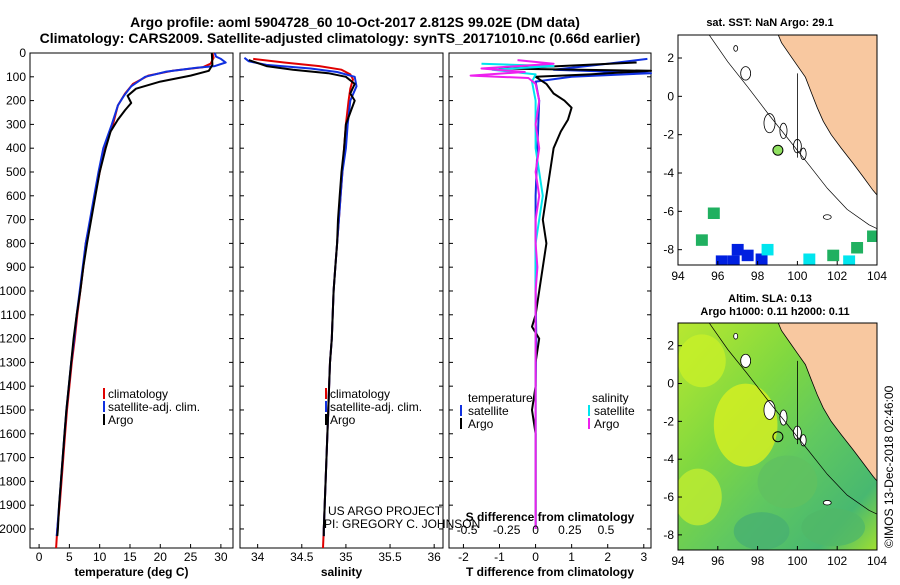  I want to click on depth-tick-label-0: 0, so click(22, 53).